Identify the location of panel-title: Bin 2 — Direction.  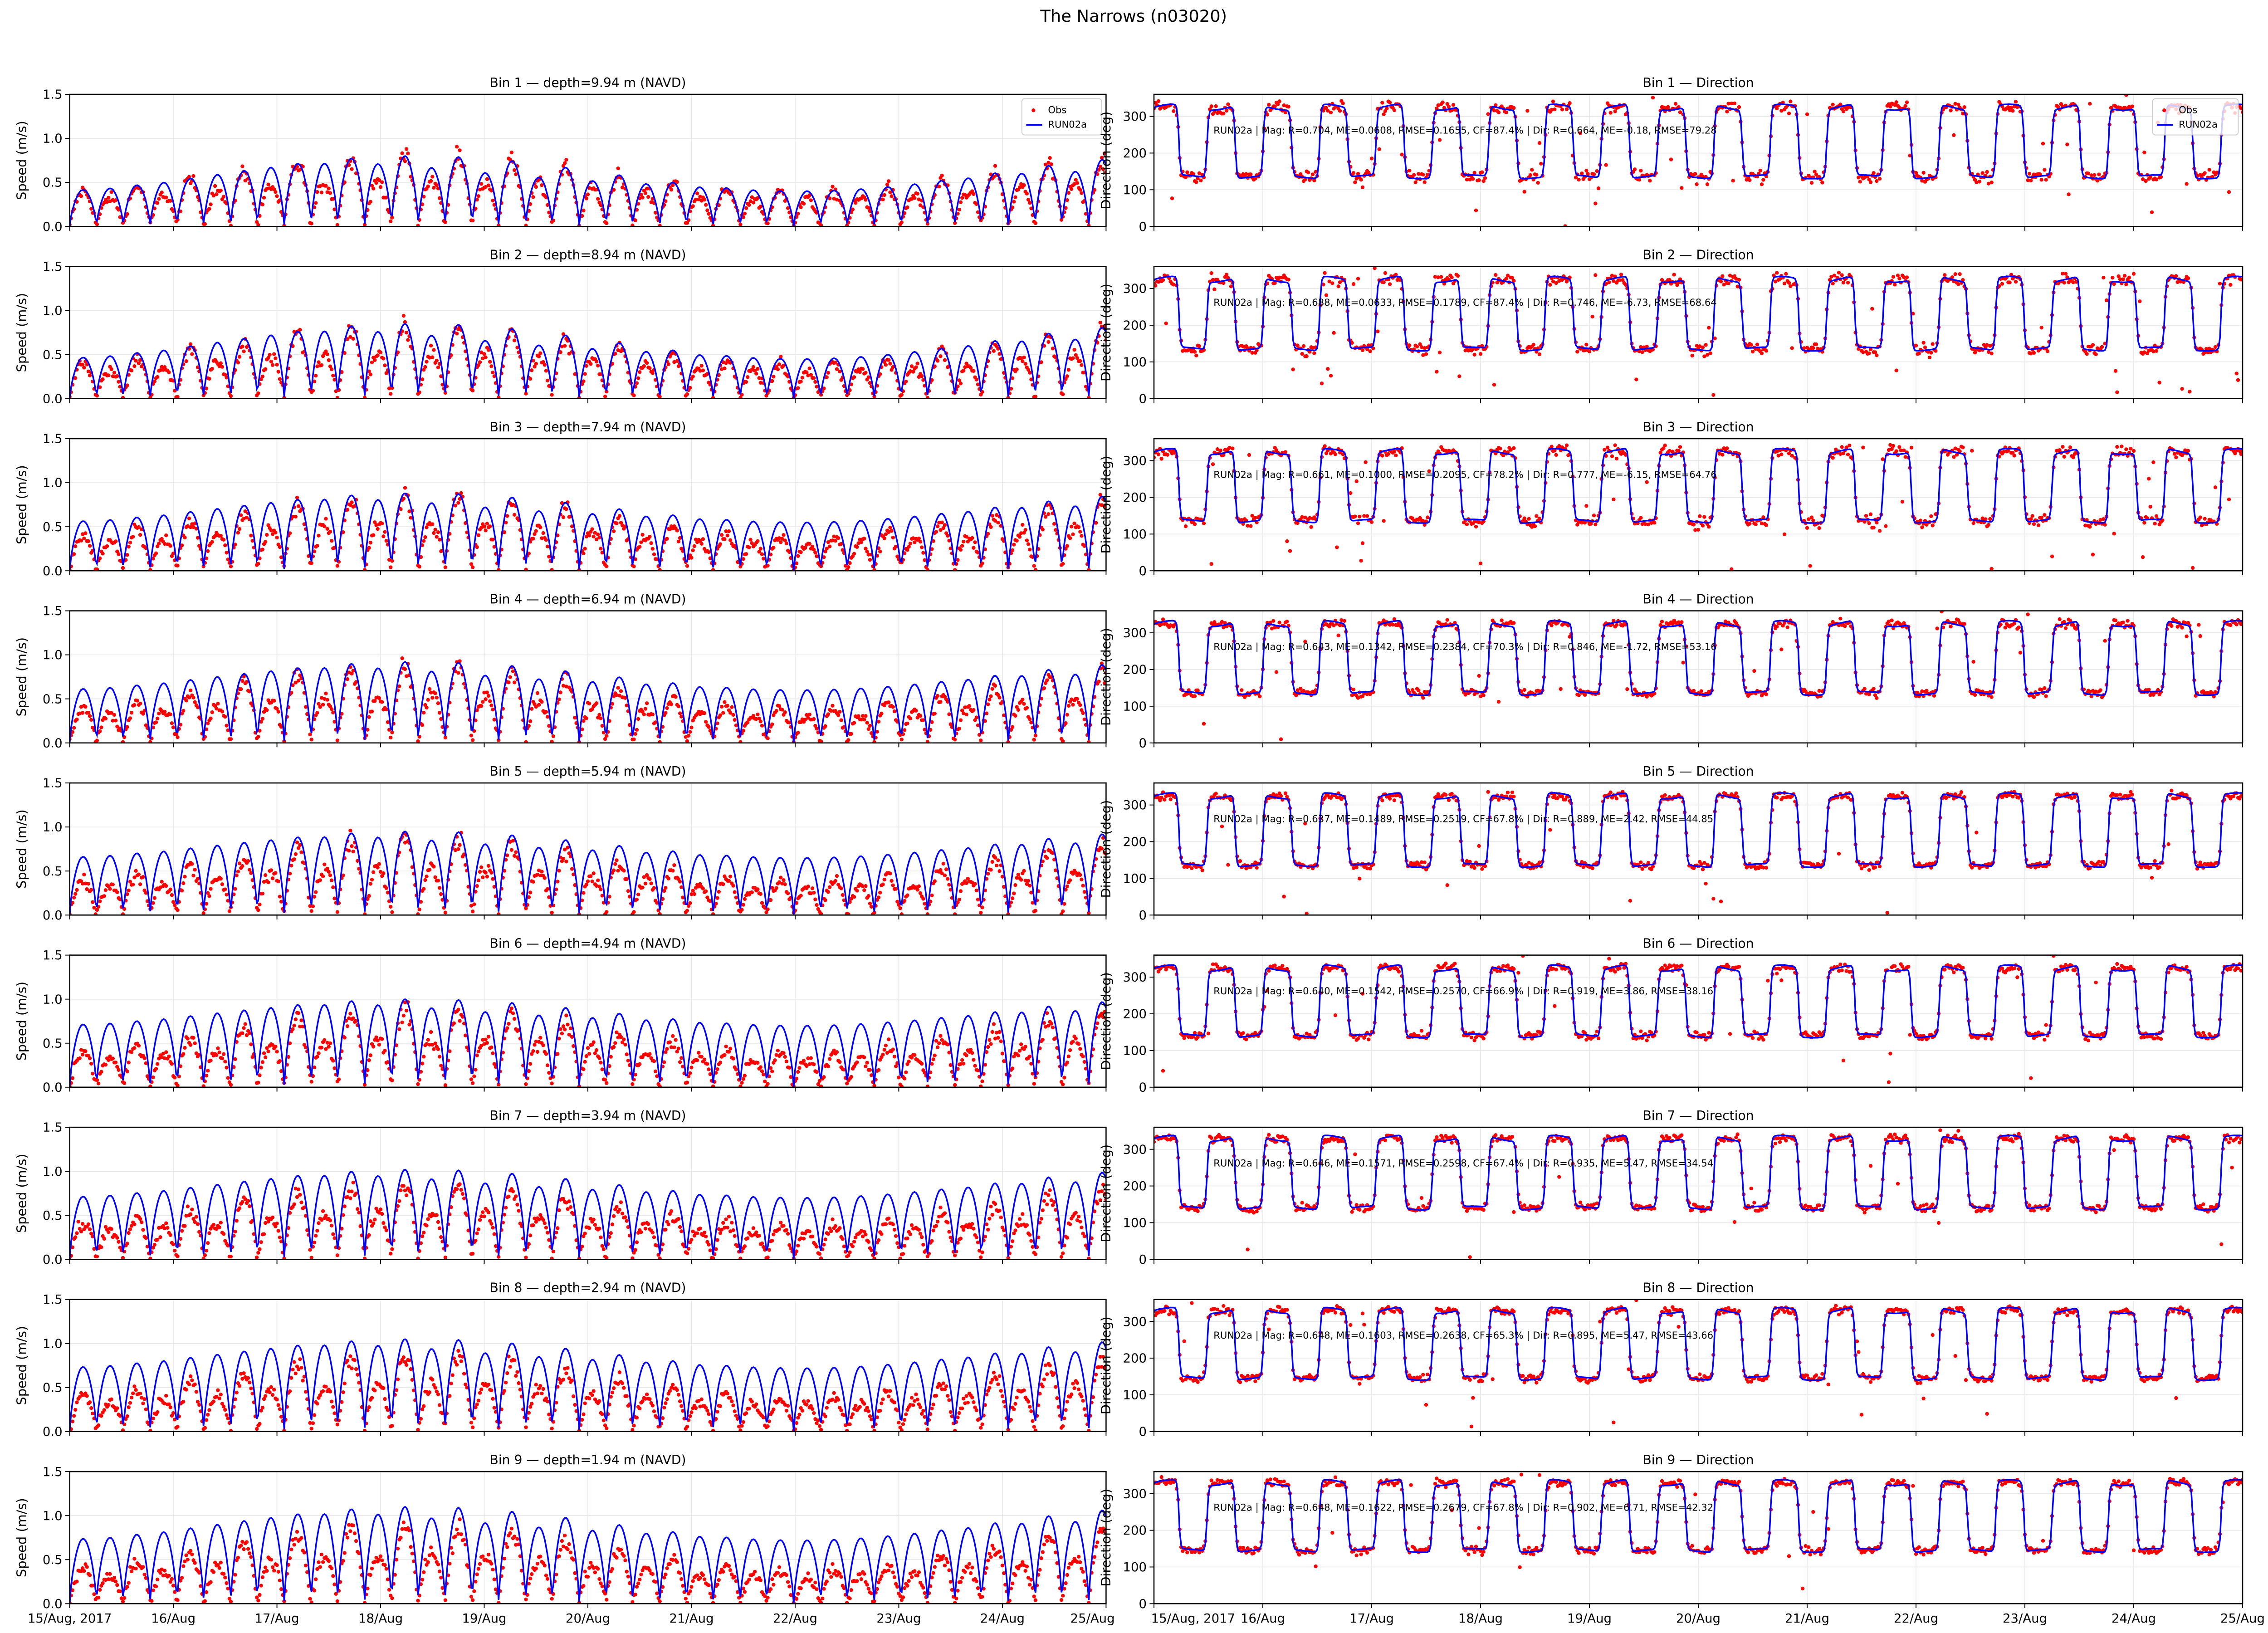
(1698, 256).